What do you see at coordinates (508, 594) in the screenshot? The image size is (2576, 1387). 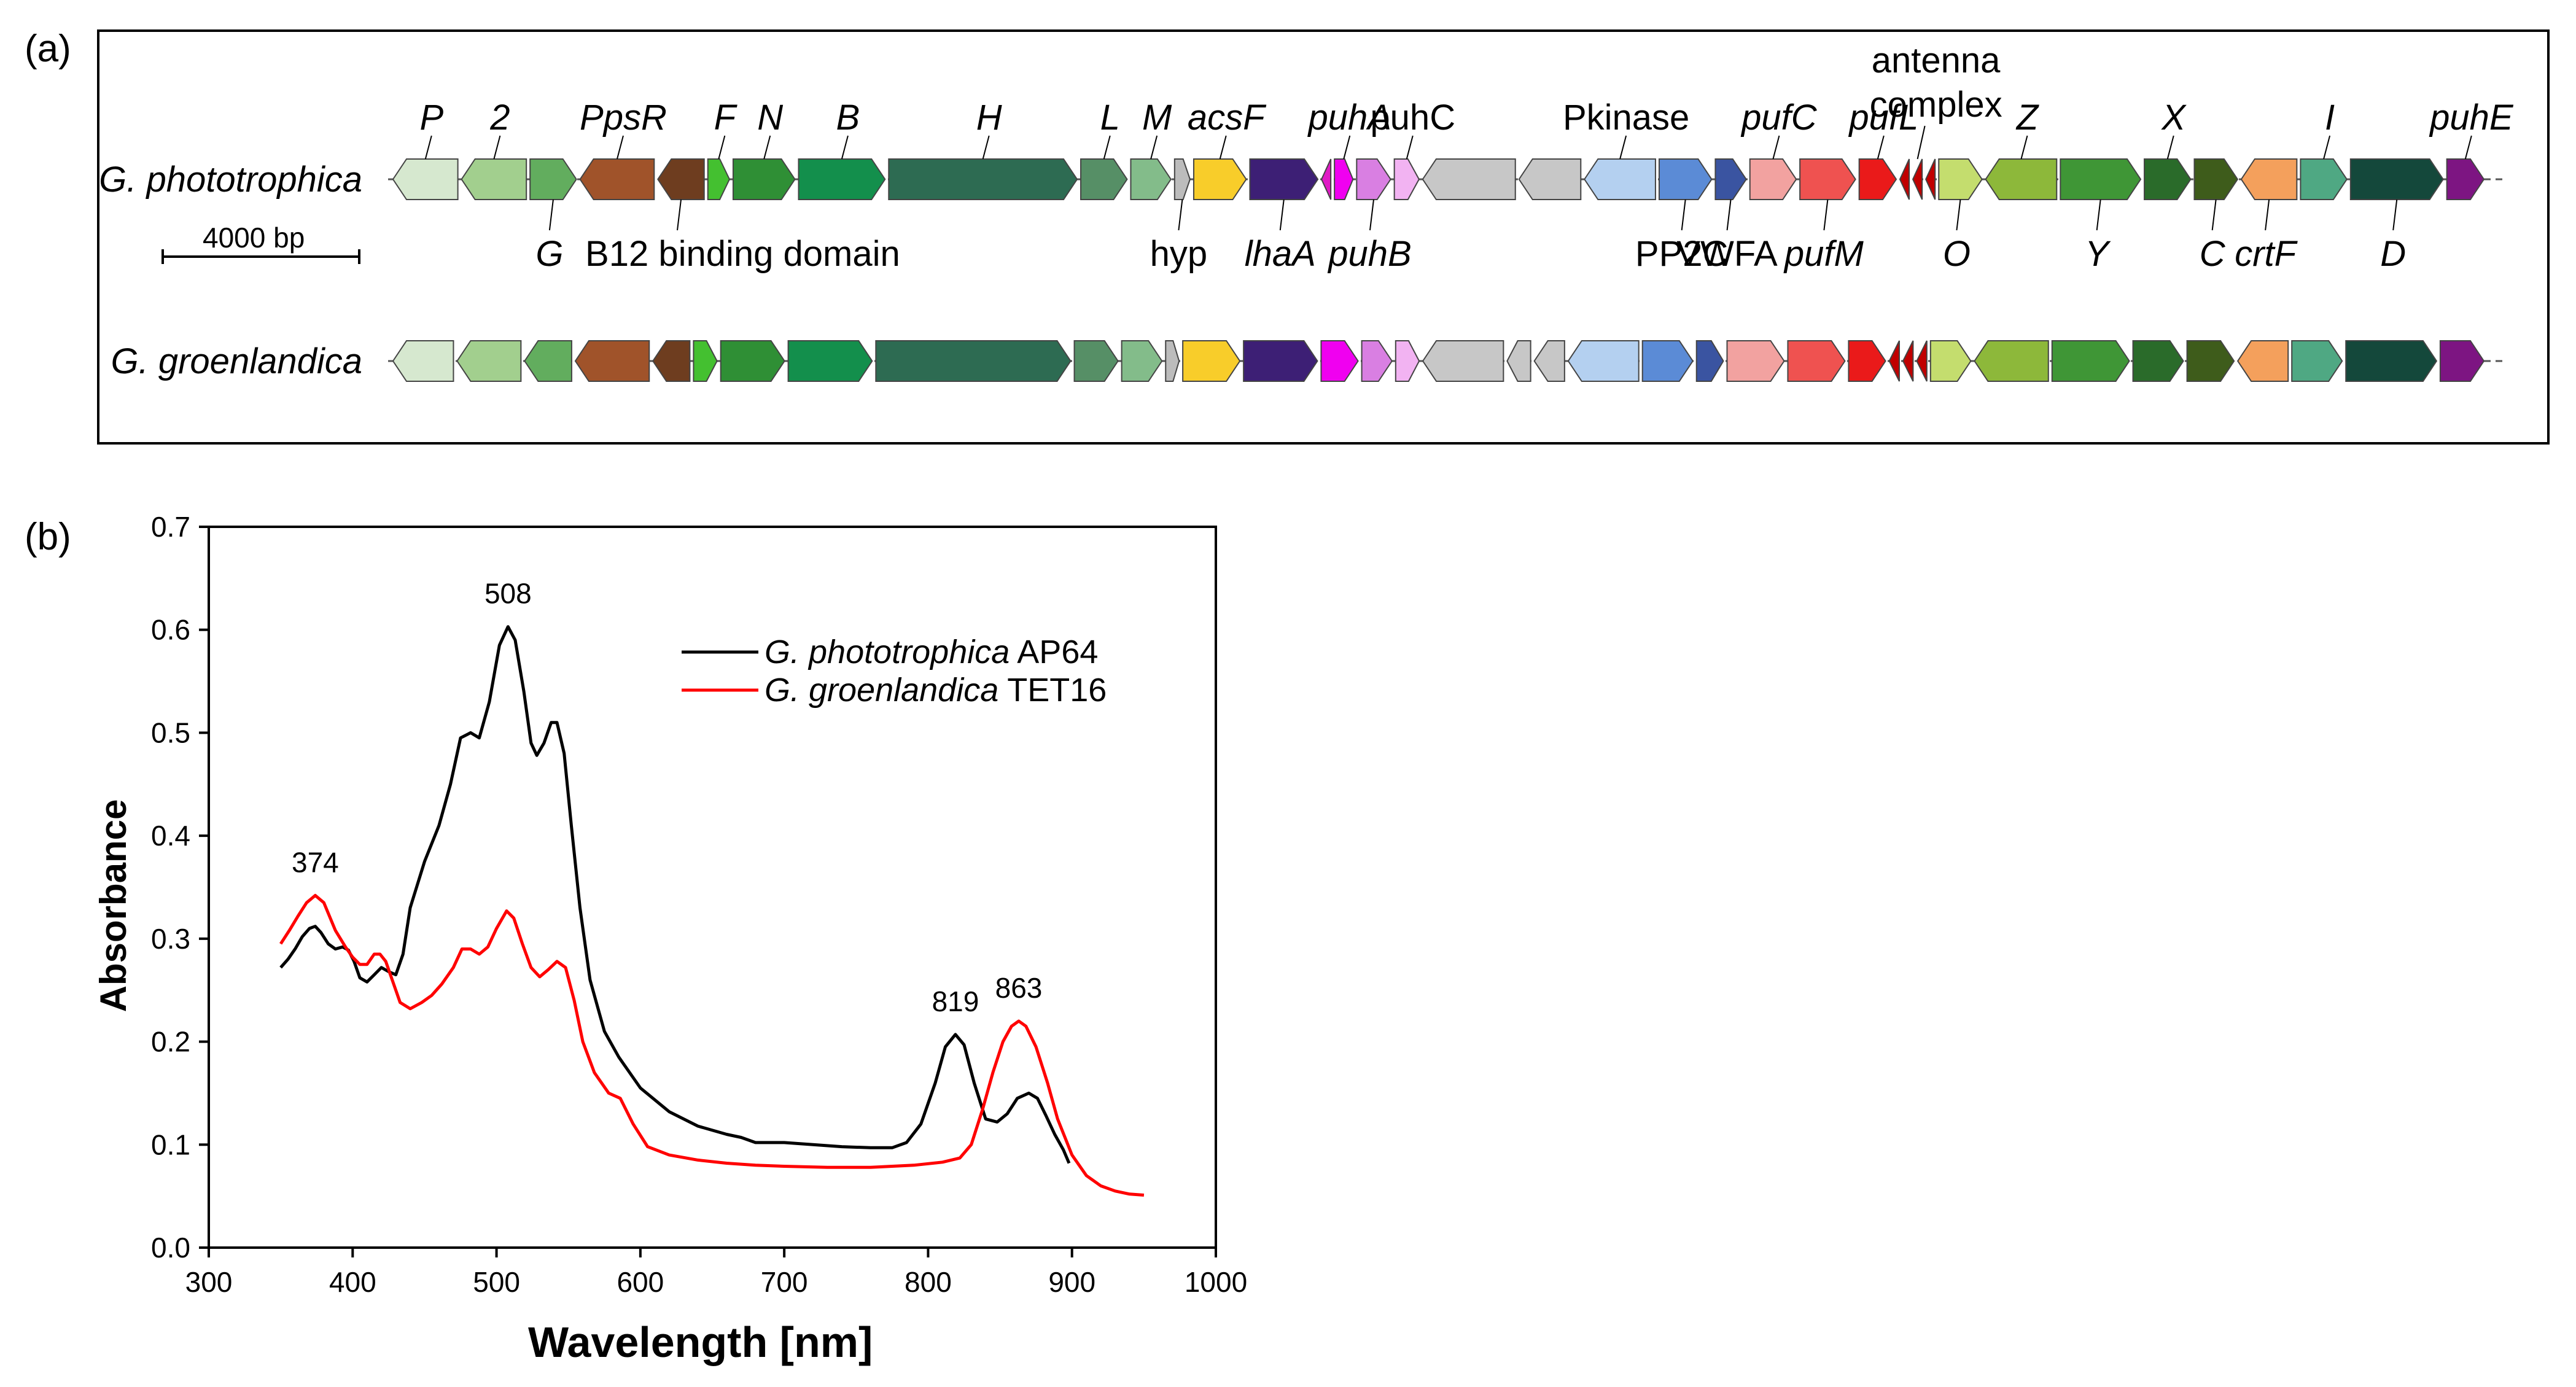 I see `peak-label-508: 508` at bounding box center [508, 594].